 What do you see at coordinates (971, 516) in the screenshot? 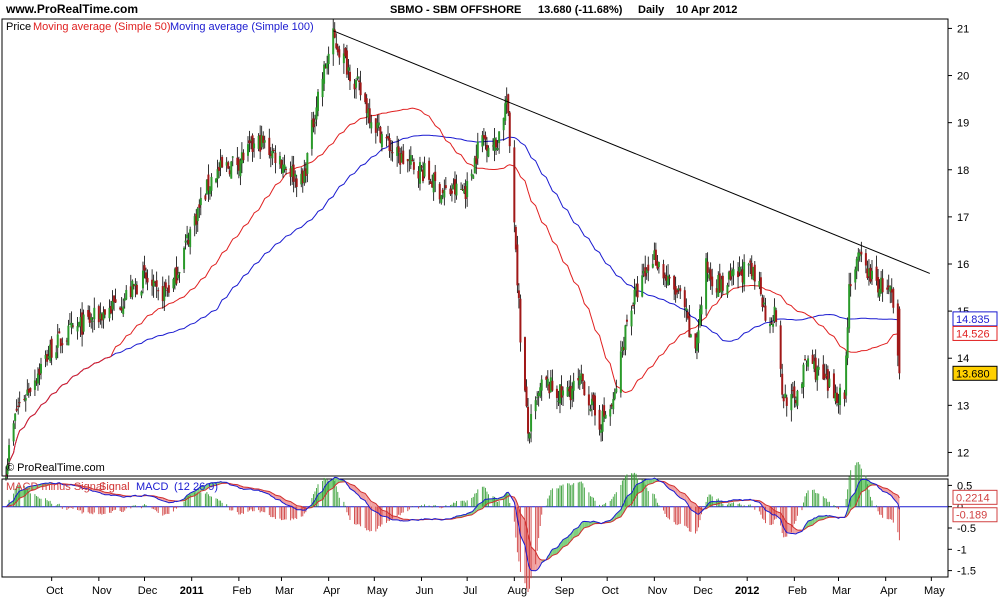
I see `hist-last-value: -0.189` at bounding box center [971, 516].